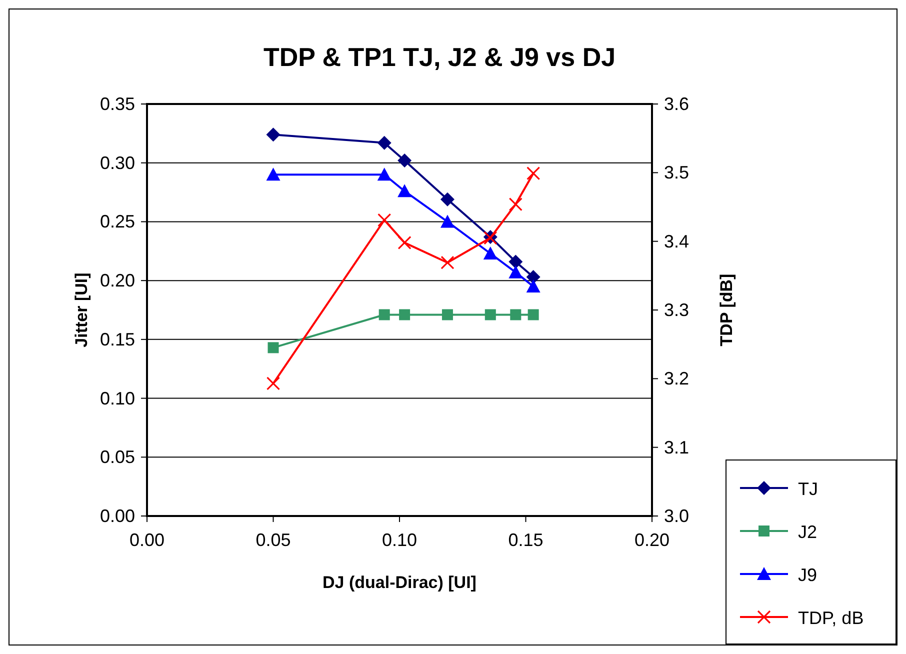 The width and height of the screenshot is (906, 654). Describe the element at coordinates (677, 378) in the screenshot. I see `y2-tick-label: 3.2` at that location.